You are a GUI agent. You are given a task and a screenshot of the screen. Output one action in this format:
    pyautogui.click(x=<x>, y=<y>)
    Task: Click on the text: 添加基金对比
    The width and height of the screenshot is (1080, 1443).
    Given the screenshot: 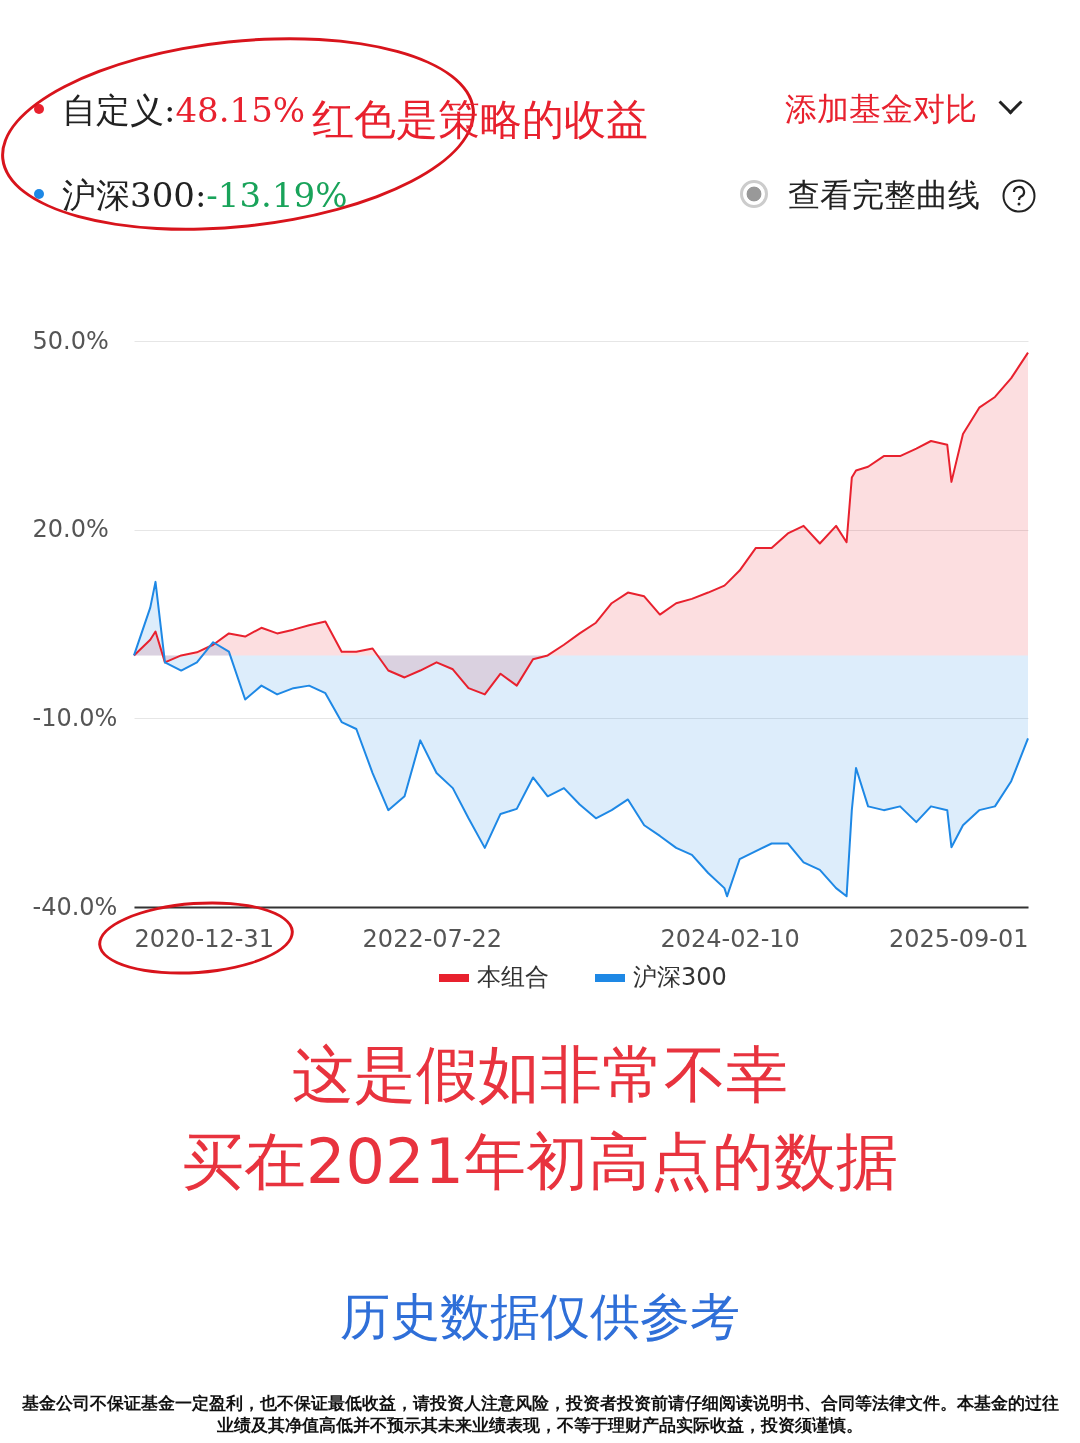 What is the action you would take?
    pyautogui.click(x=881, y=109)
    